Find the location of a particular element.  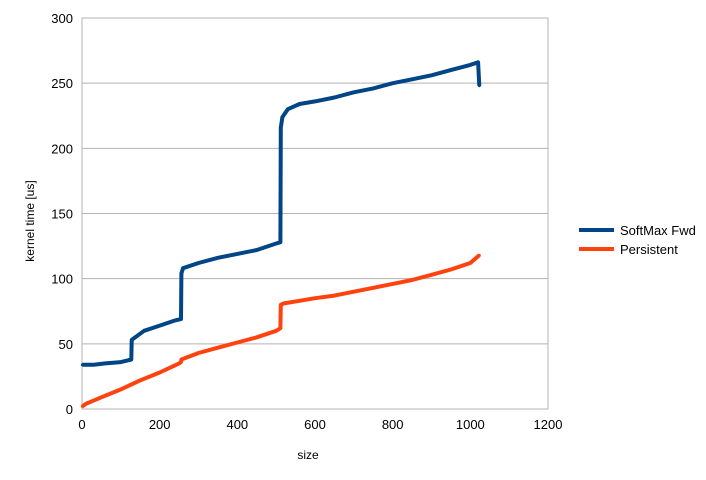

y-tick-label-3: 150 is located at coordinates (62, 214).